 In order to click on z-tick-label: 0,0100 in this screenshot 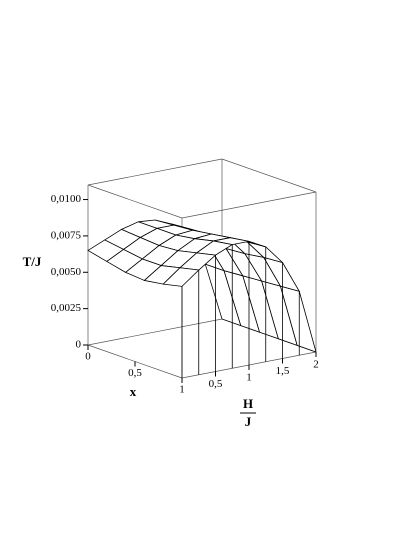, I will do `click(66, 199)`.